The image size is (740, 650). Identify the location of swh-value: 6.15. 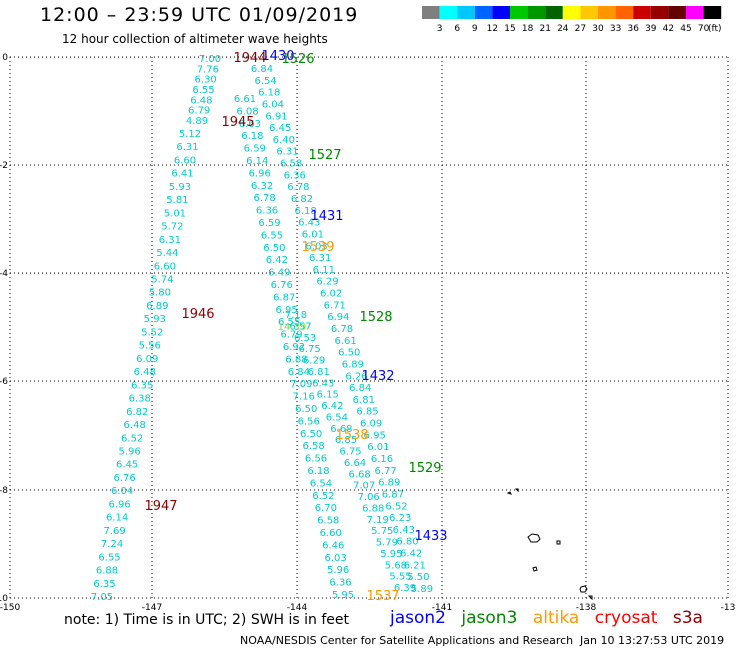
(328, 395).